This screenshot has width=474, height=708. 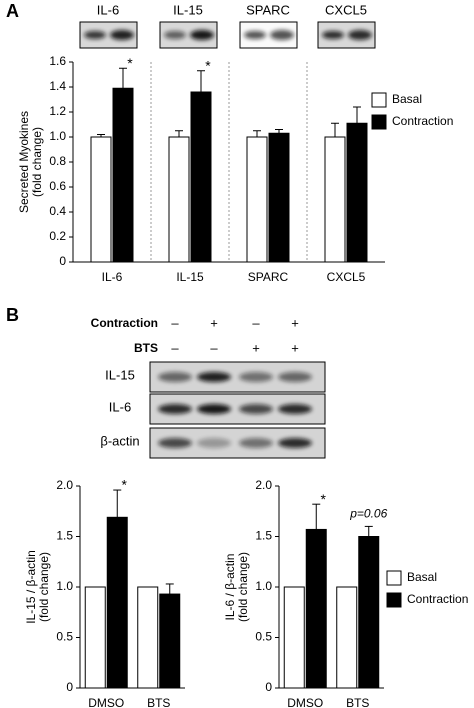 What do you see at coordinates (57, 61) in the screenshot?
I see `y-tick-label: 1.6` at bounding box center [57, 61].